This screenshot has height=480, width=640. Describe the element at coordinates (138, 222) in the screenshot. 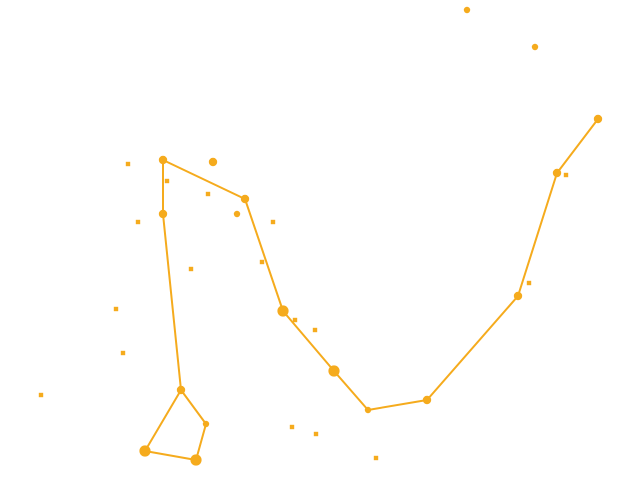

I see `star-s27` at that location.